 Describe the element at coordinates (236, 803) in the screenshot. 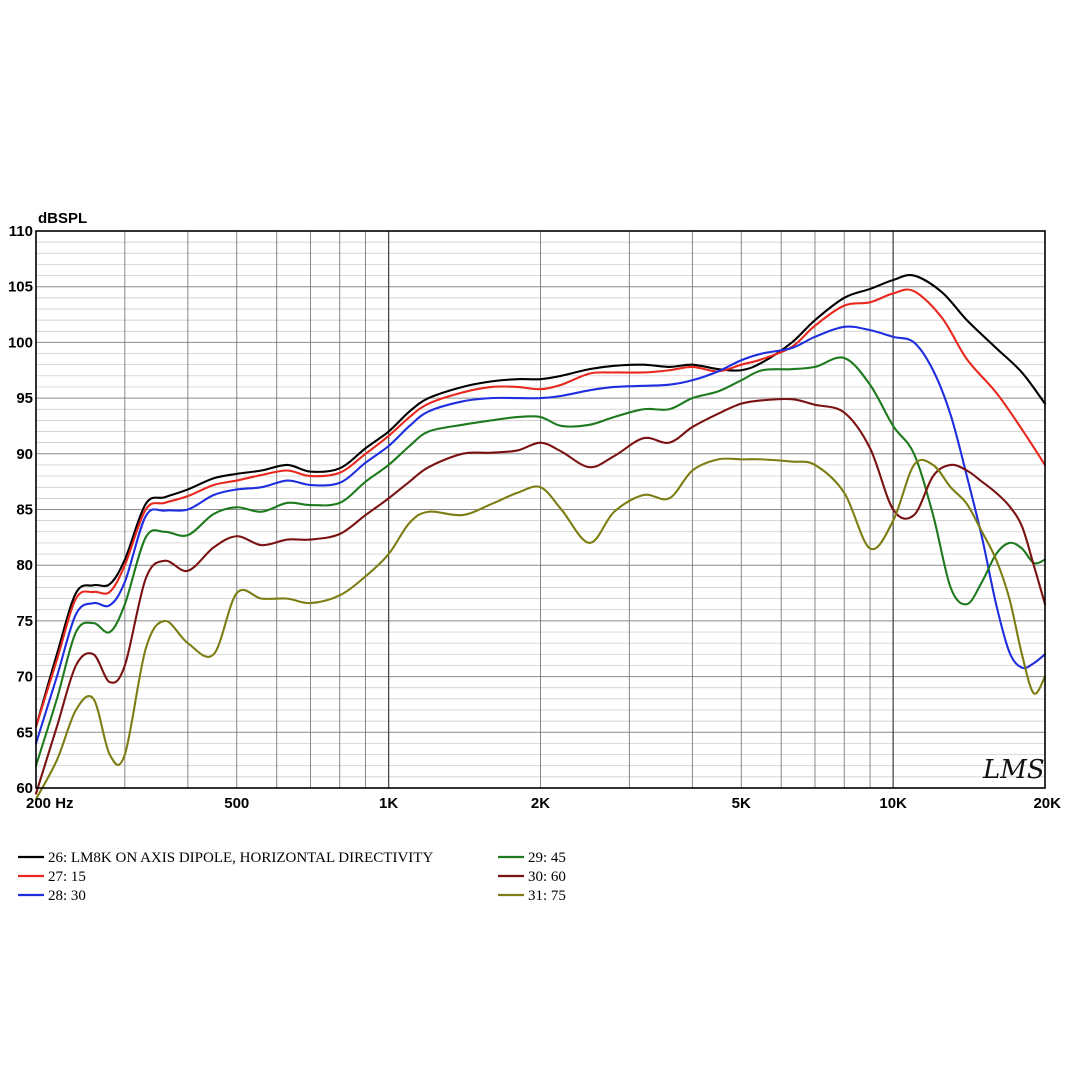

I see `x-tick-label: 500` at that location.